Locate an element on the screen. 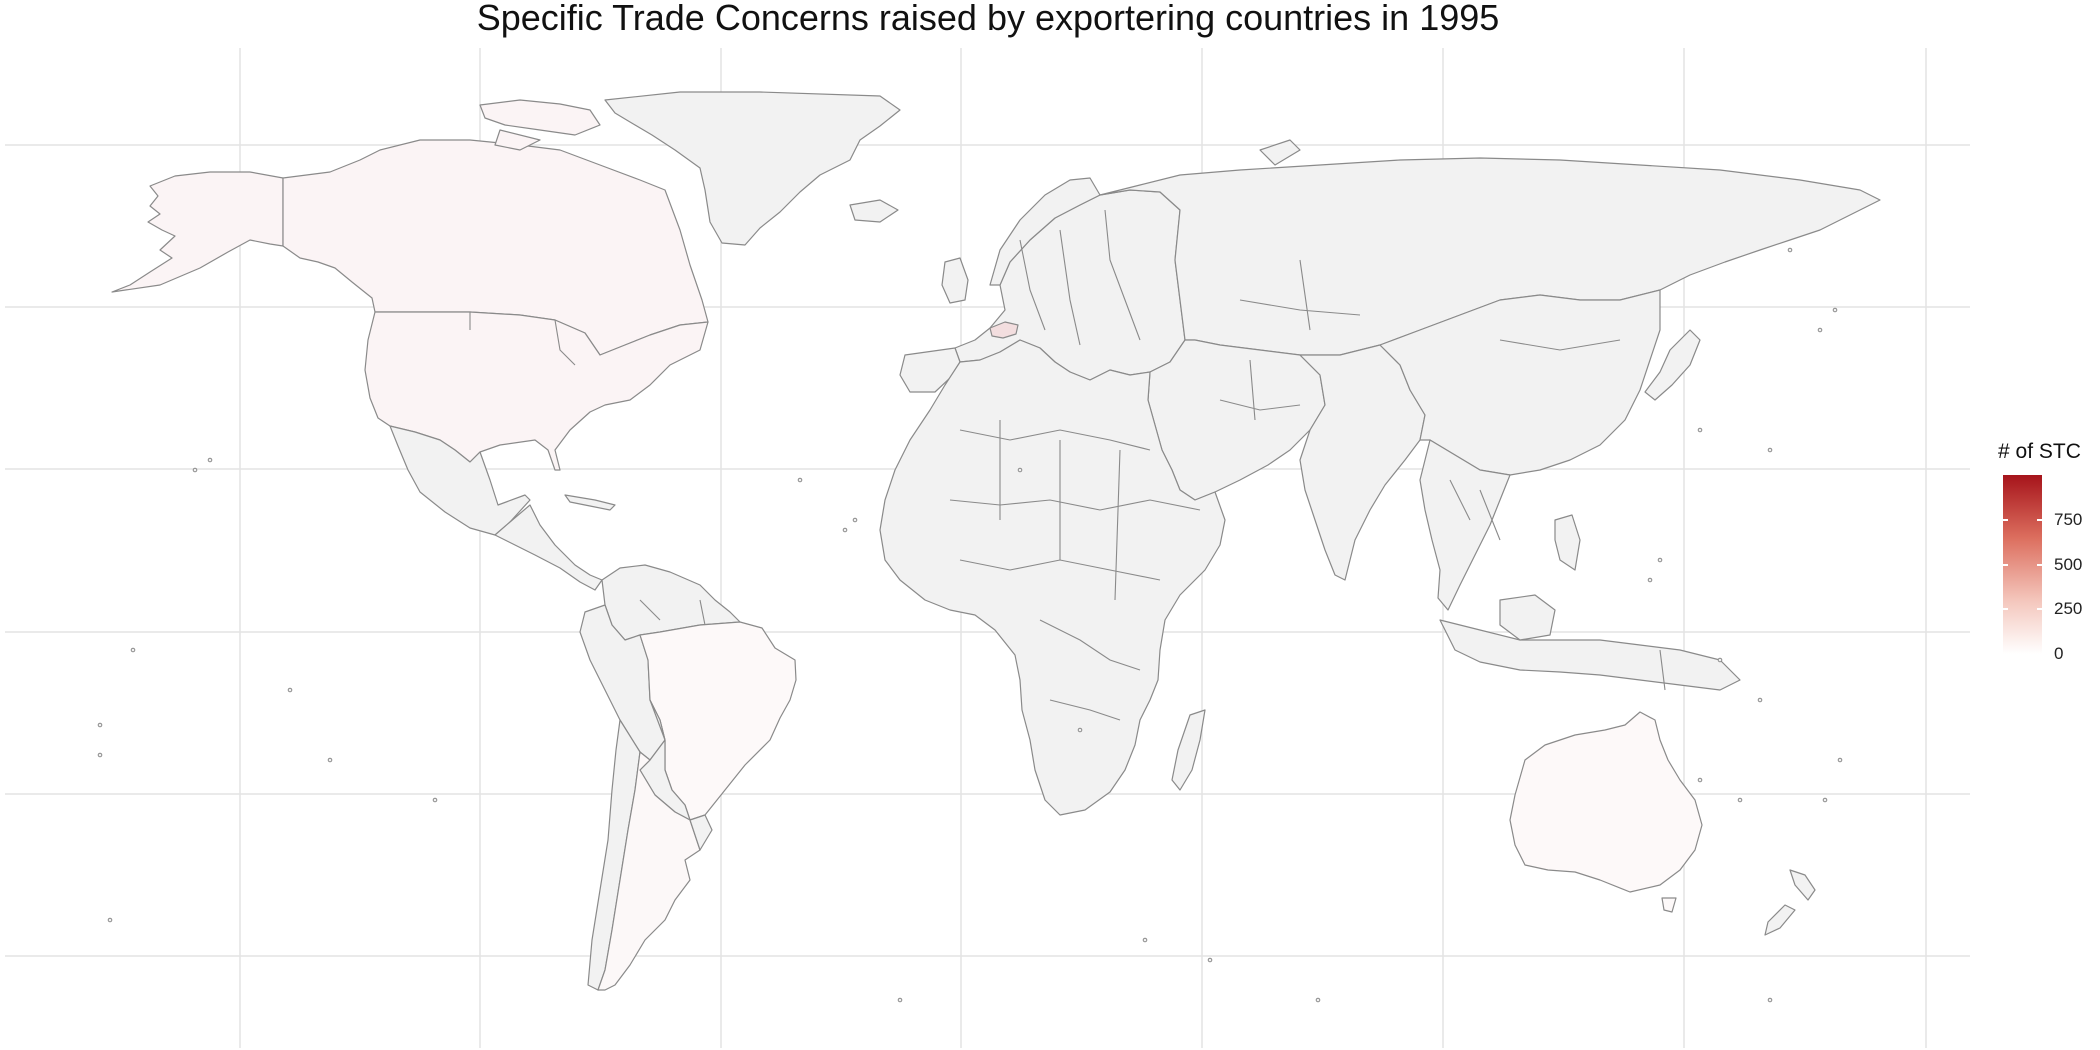  region-switzerland is located at coordinates (1004, 330).